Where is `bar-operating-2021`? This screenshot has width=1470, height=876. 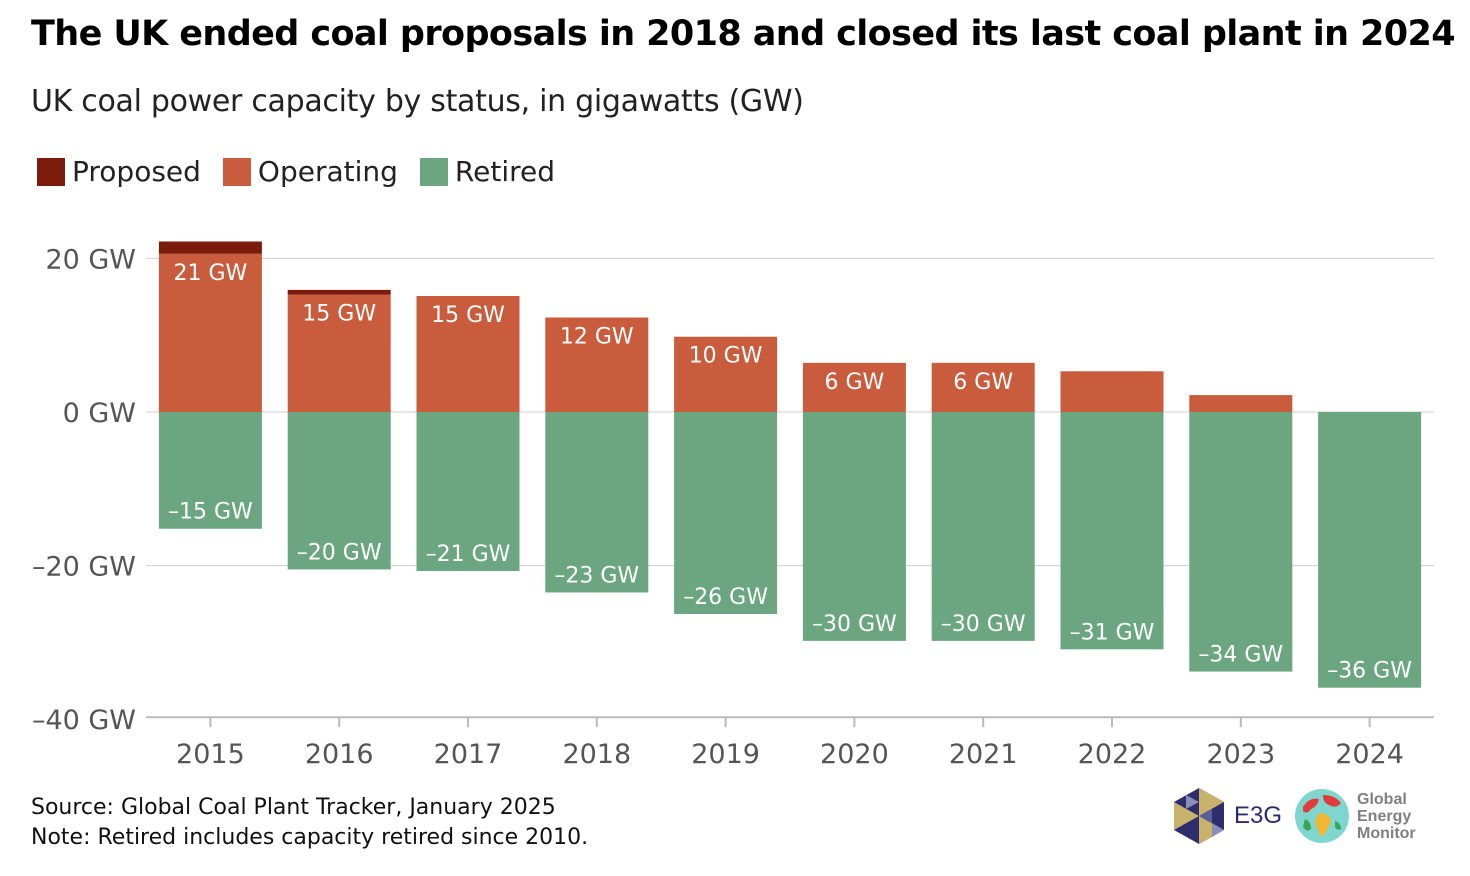 bar-operating-2021 is located at coordinates (983, 387).